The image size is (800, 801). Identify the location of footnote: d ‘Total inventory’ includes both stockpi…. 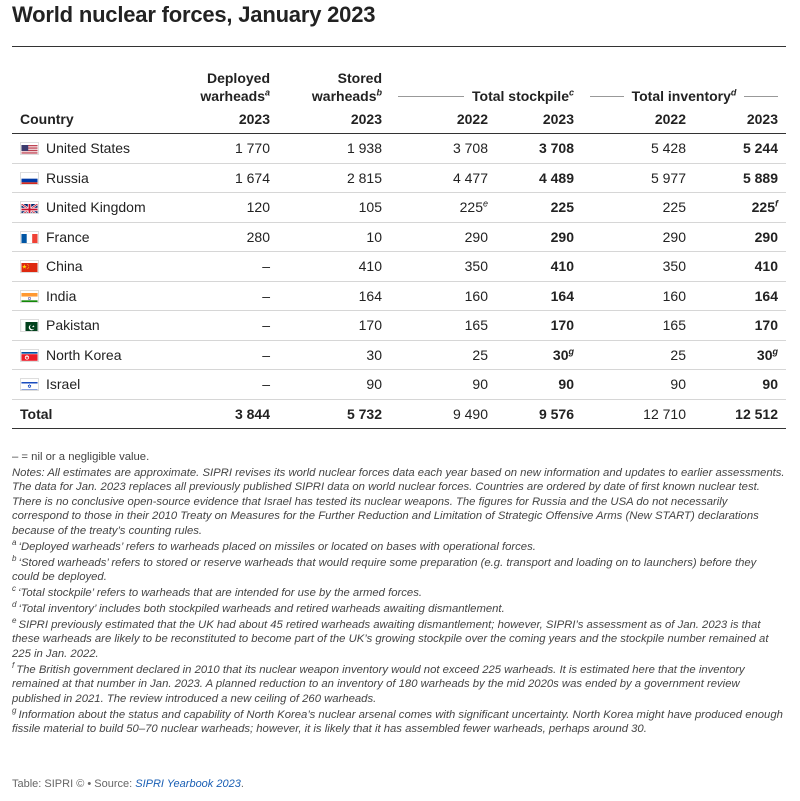
(258, 608).